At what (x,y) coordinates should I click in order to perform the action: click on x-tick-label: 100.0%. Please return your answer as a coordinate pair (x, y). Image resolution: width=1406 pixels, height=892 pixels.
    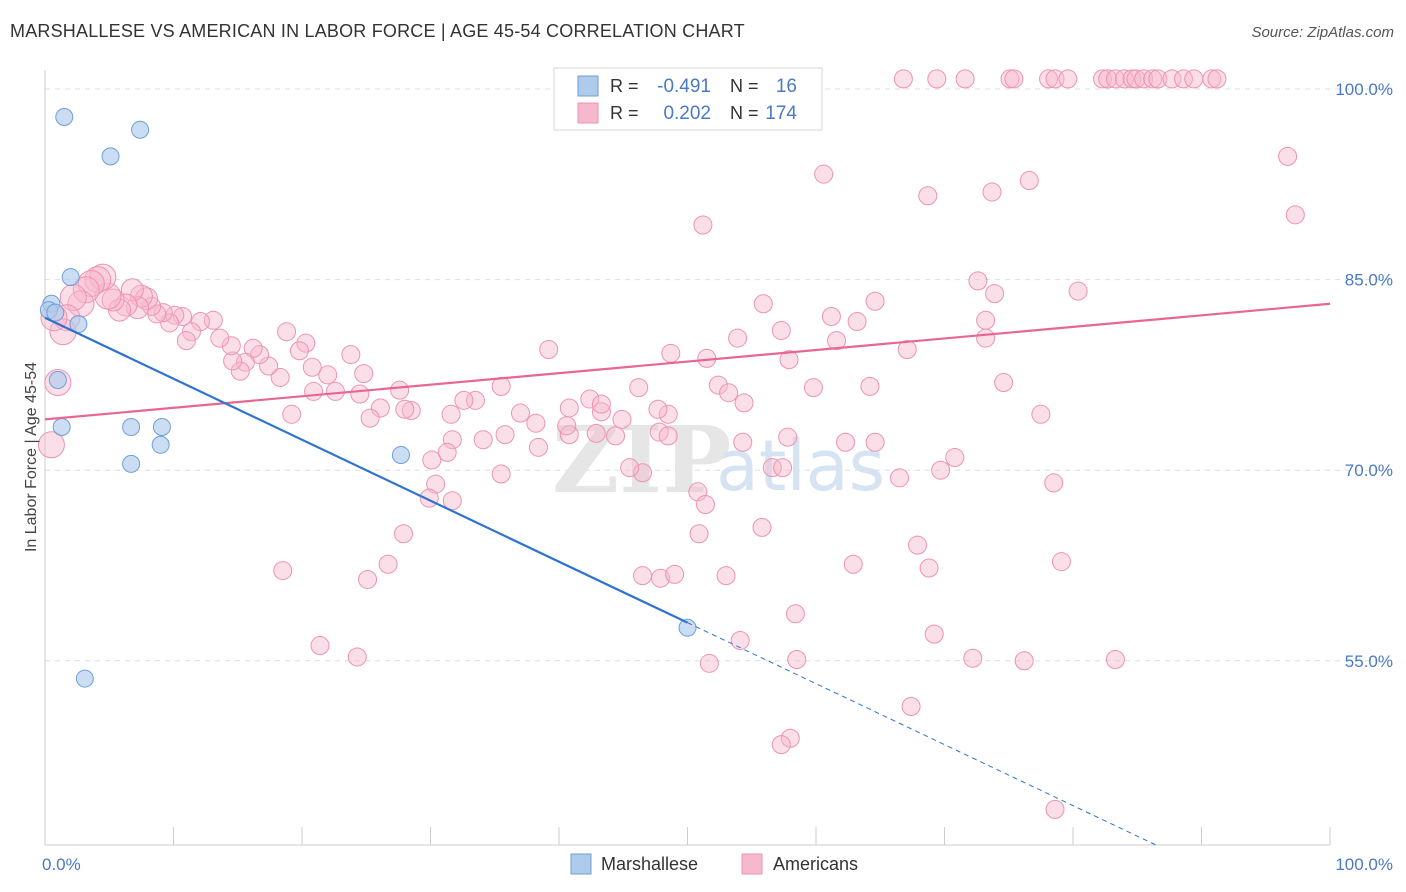
    Looking at the image, I should click on (1364, 864).